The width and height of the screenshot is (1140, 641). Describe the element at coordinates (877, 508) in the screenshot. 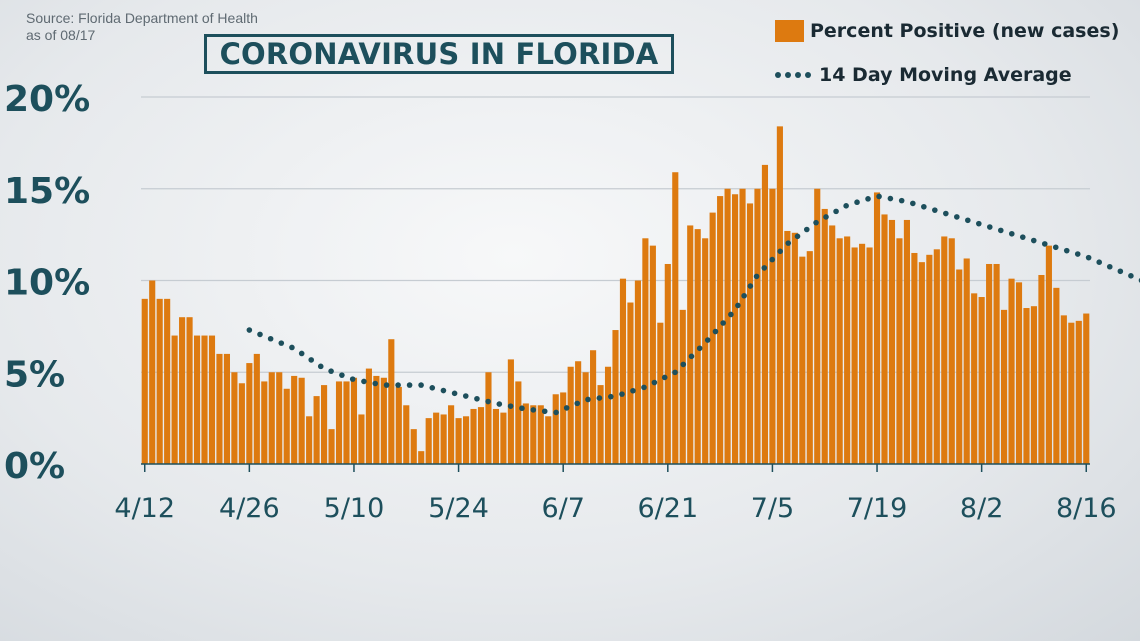

I see `x-tick-label: 7/19` at that location.